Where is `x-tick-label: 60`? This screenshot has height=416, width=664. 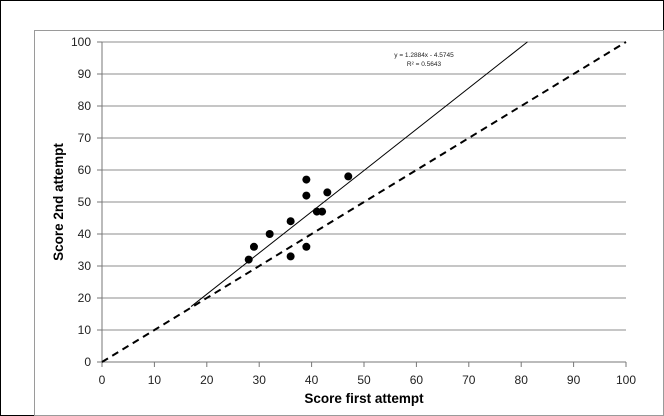
x-tick-label: 60 is located at coordinates (417, 380).